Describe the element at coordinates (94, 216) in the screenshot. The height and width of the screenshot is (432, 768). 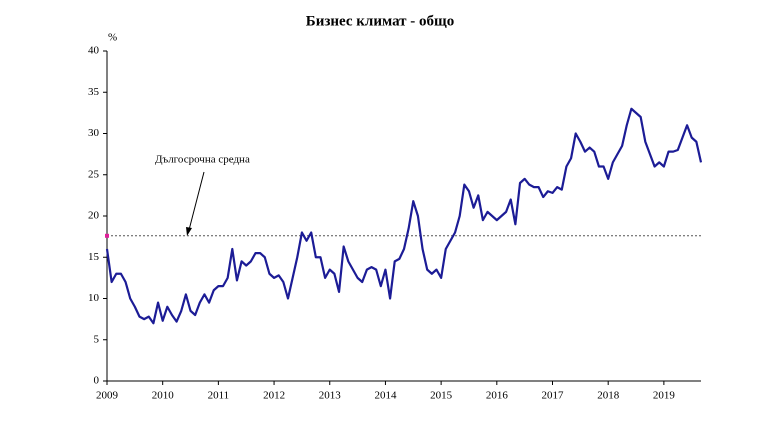
I see `y-tick-label: 20` at that location.